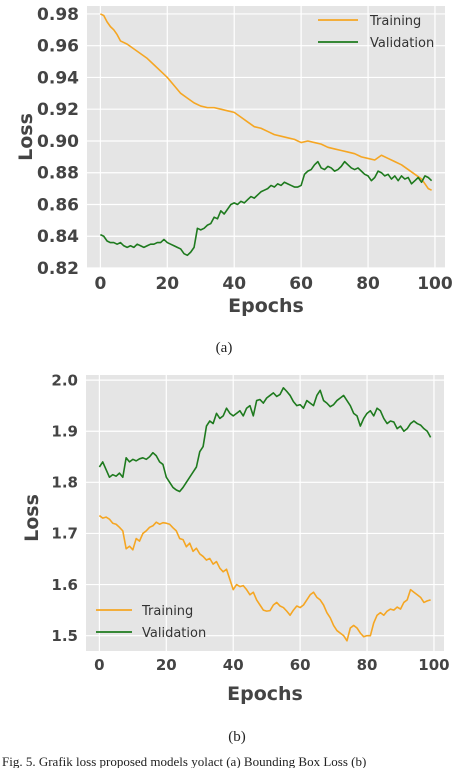 This screenshot has height=768, width=474. I want to click on chart-b-ytick-label: 1.7, so click(64, 534).